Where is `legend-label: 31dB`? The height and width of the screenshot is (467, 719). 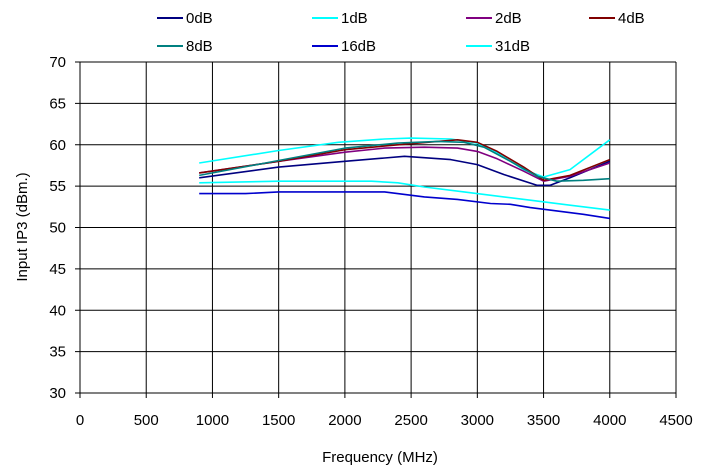
legend-label: 31dB is located at coordinates (512, 46).